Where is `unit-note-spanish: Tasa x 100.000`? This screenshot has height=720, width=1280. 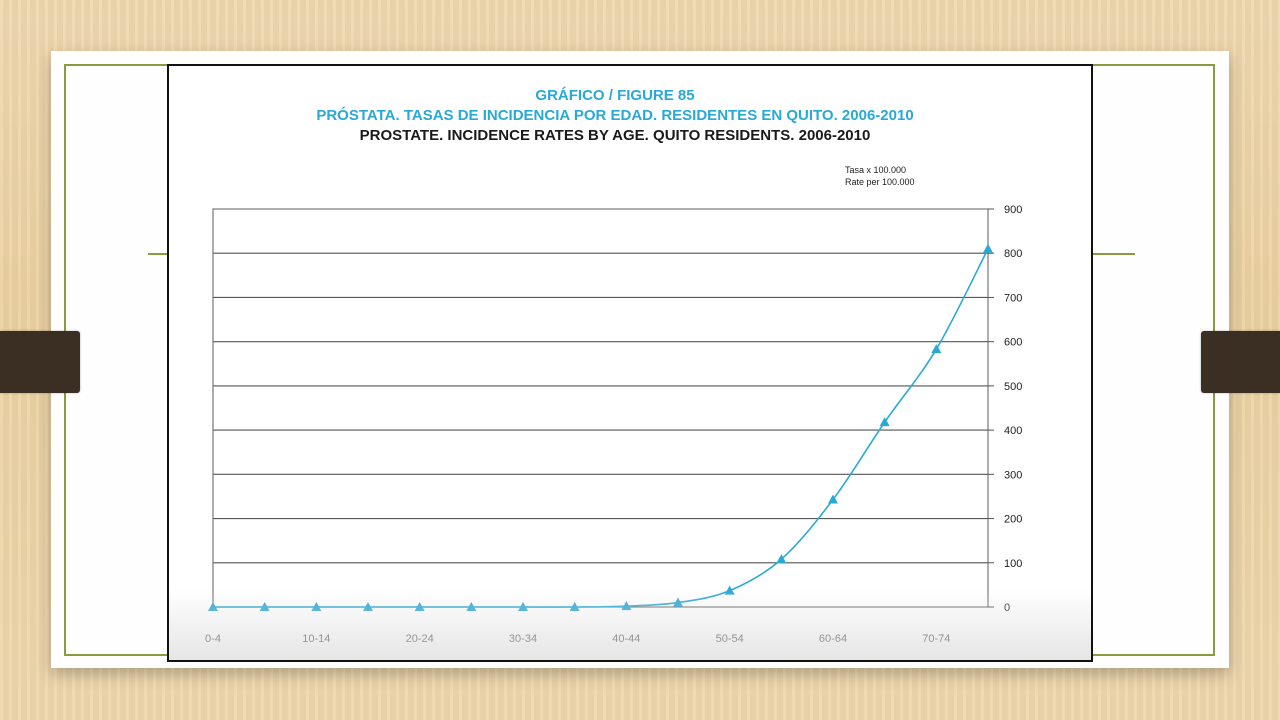 unit-note-spanish: Tasa x 100.000 is located at coordinates (875, 170).